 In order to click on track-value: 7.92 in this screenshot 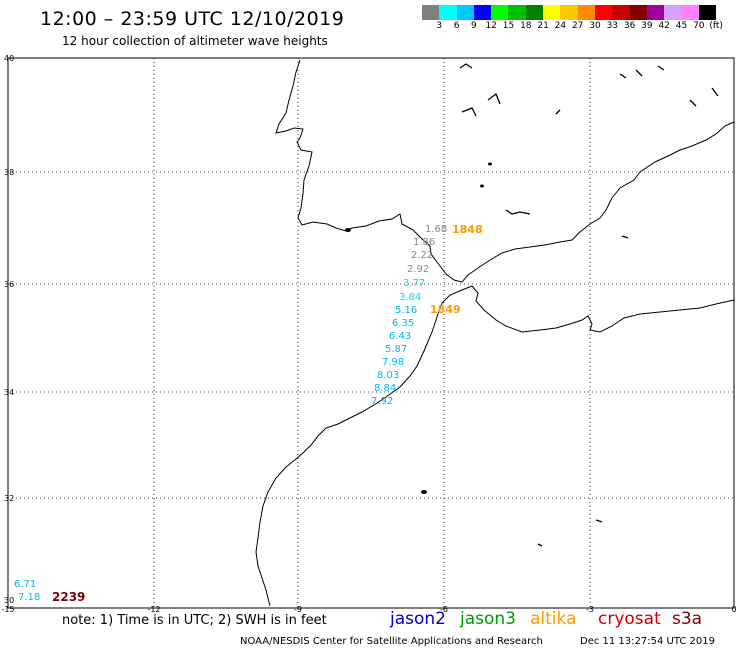, I will do `click(382, 401)`.